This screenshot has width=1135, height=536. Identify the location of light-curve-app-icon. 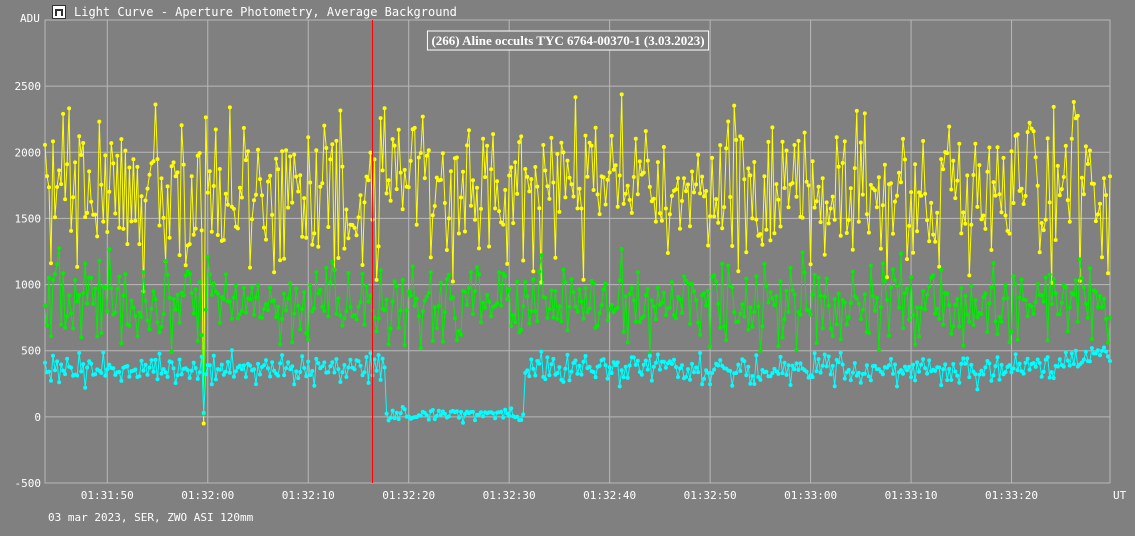
(59, 12).